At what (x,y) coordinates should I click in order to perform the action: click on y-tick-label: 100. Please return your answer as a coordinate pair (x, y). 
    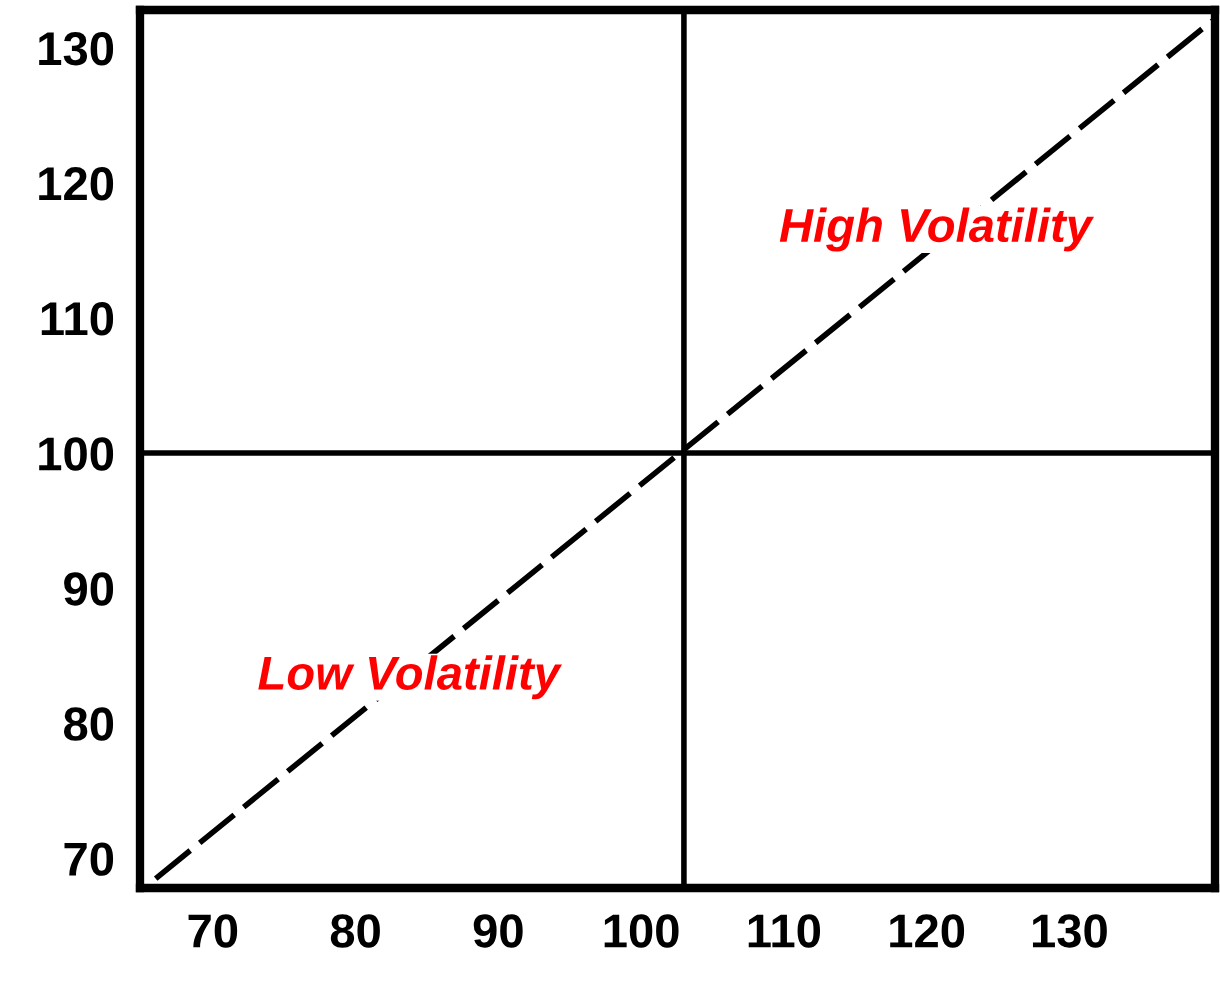
    Looking at the image, I should click on (76, 454).